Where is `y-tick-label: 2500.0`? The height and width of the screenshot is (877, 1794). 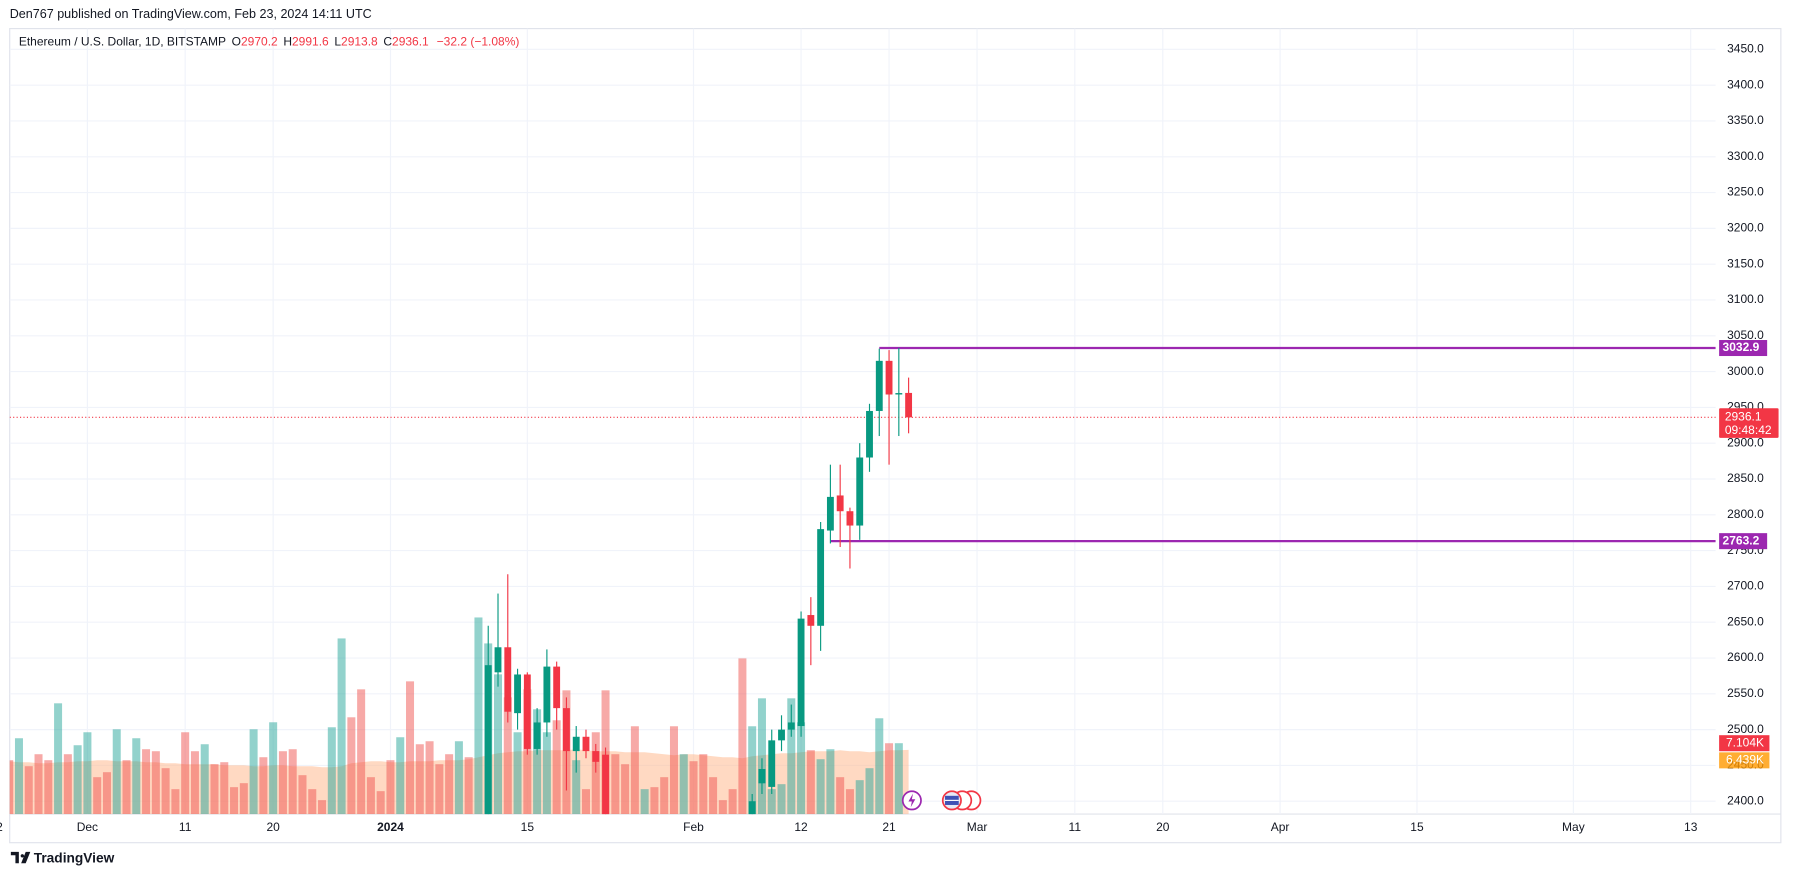 y-tick-label: 2500.0 is located at coordinates (1745, 729).